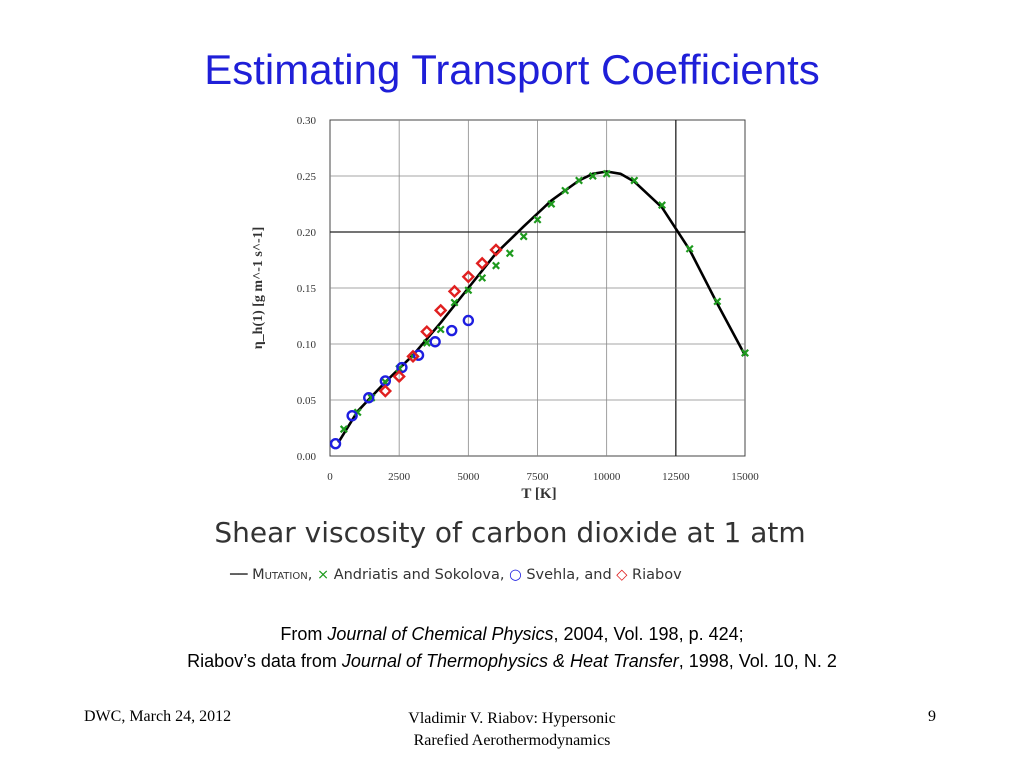 The height and width of the screenshot is (768, 1024). What do you see at coordinates (307, 289) in the screenshot?
I see `y-tick-label: 0.15` at bounding box center [307, 289].